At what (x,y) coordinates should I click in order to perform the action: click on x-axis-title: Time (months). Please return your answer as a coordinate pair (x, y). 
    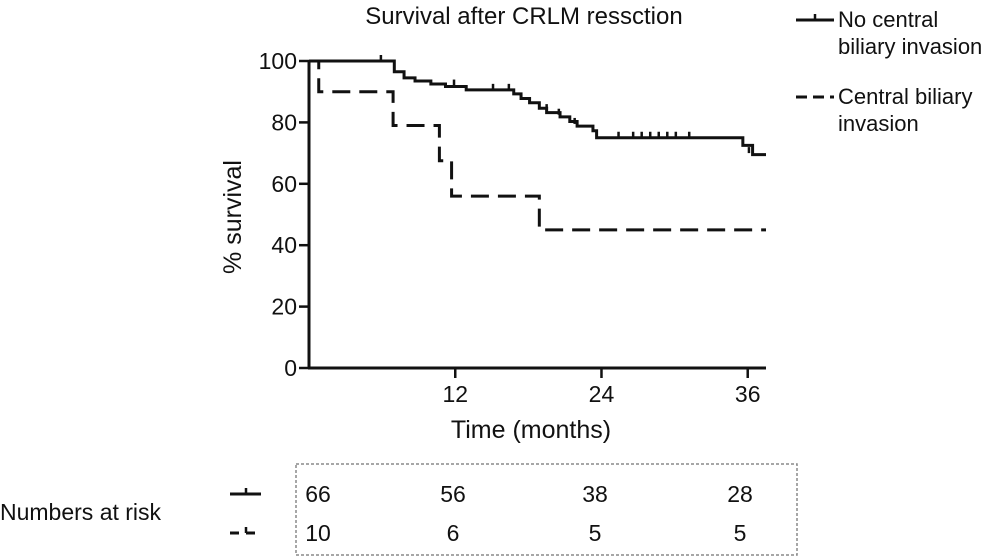
    Looking at the image, I should click on (531, 430).